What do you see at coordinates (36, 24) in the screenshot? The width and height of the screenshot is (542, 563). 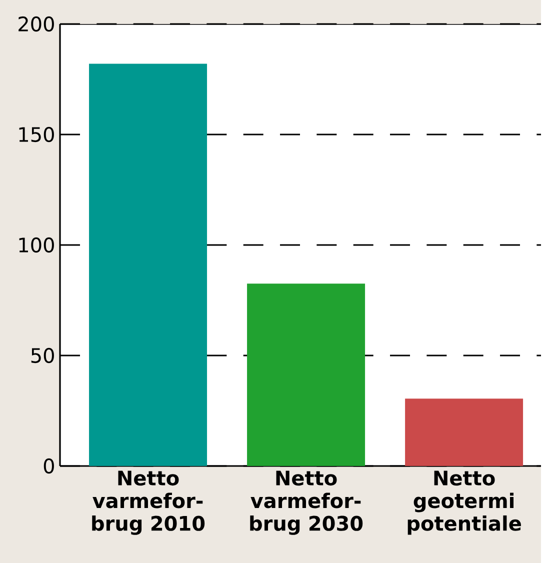 I see `y-tick-label: 200` at bounding box center [36, 24].